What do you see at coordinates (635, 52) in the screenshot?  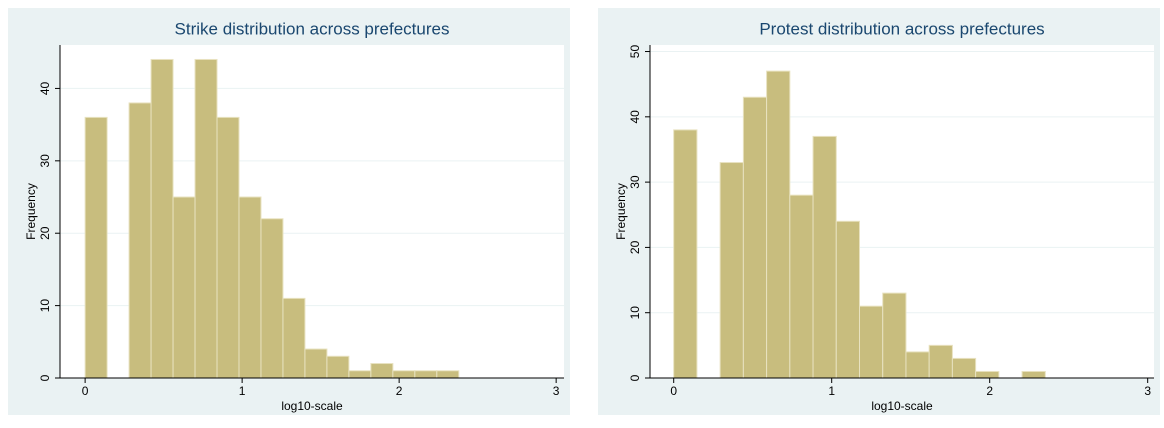 I see `y-tick-label: 50` at bounding box center [635, 52].